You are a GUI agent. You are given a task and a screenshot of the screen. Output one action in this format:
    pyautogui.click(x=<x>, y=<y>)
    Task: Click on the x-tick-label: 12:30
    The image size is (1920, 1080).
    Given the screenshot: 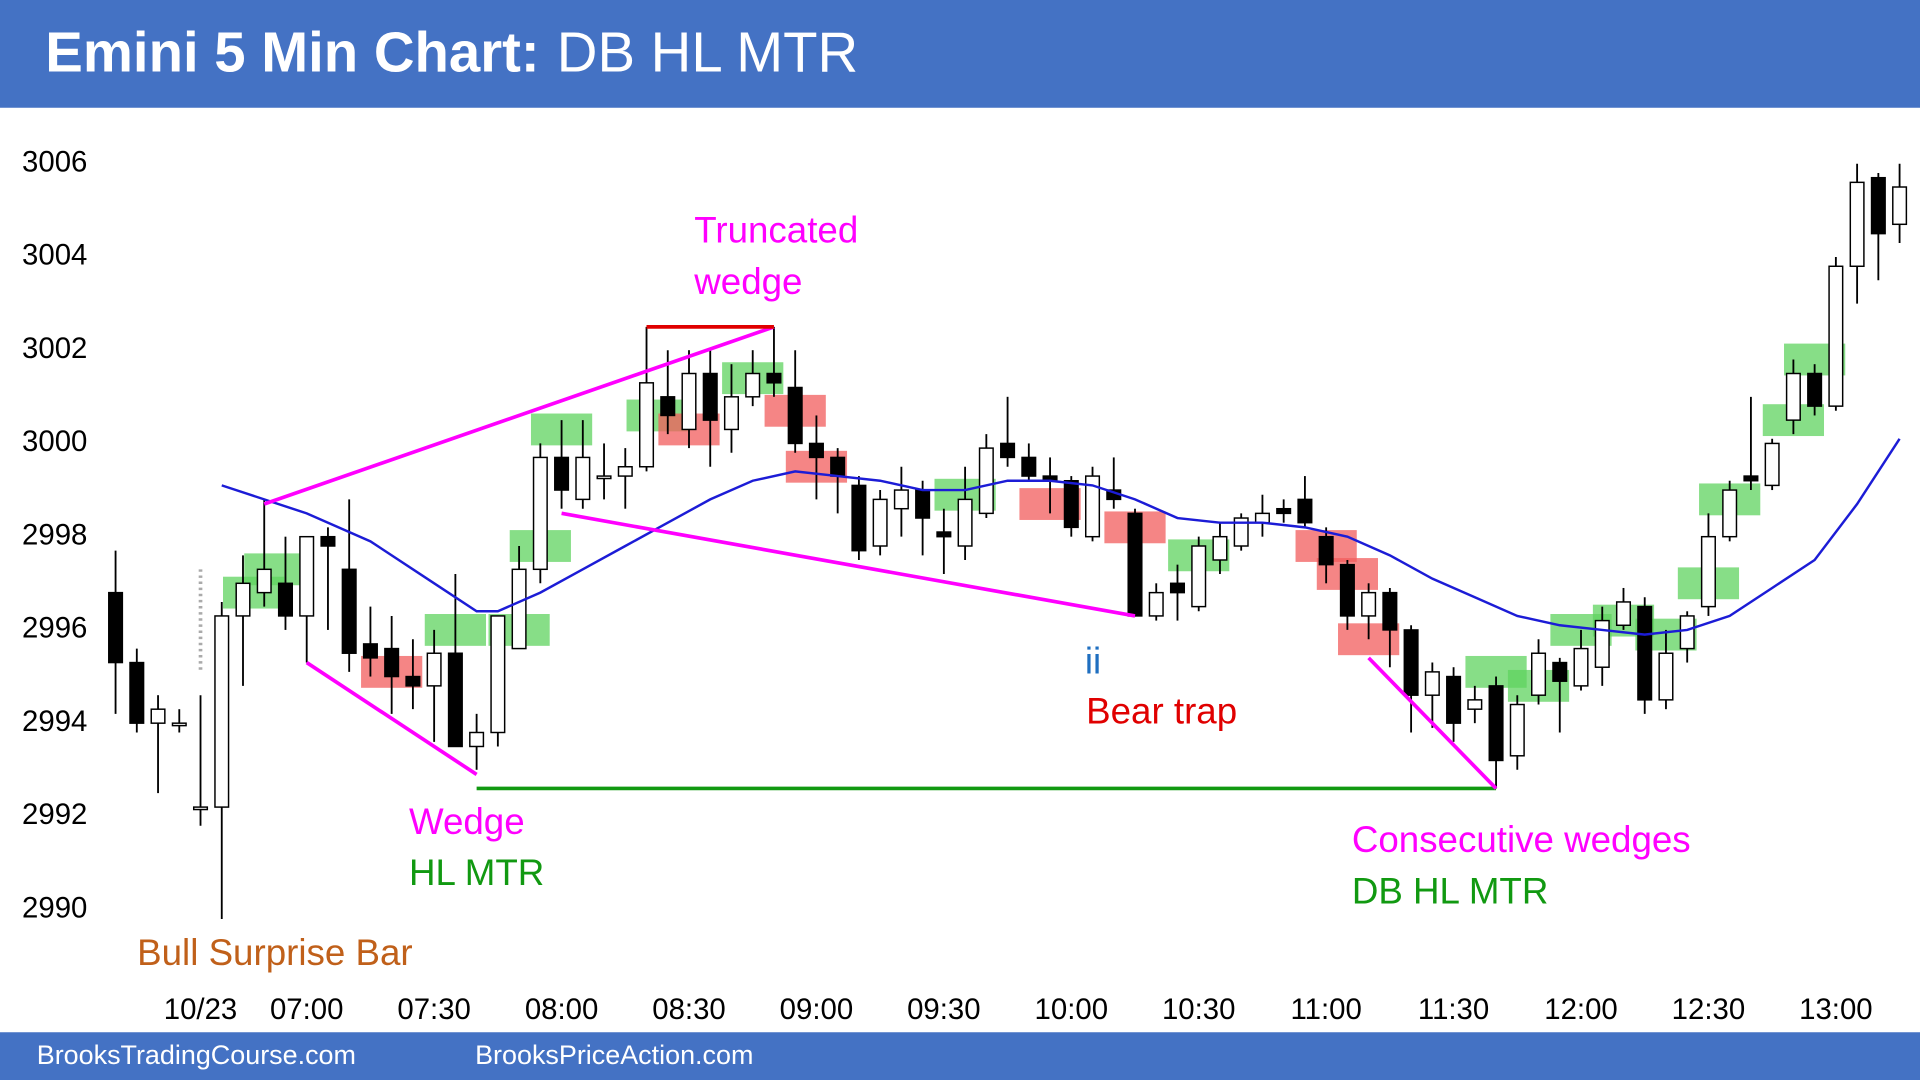 What is the action you would take?
    pyautogui.click(x=1709, y=1009)
    